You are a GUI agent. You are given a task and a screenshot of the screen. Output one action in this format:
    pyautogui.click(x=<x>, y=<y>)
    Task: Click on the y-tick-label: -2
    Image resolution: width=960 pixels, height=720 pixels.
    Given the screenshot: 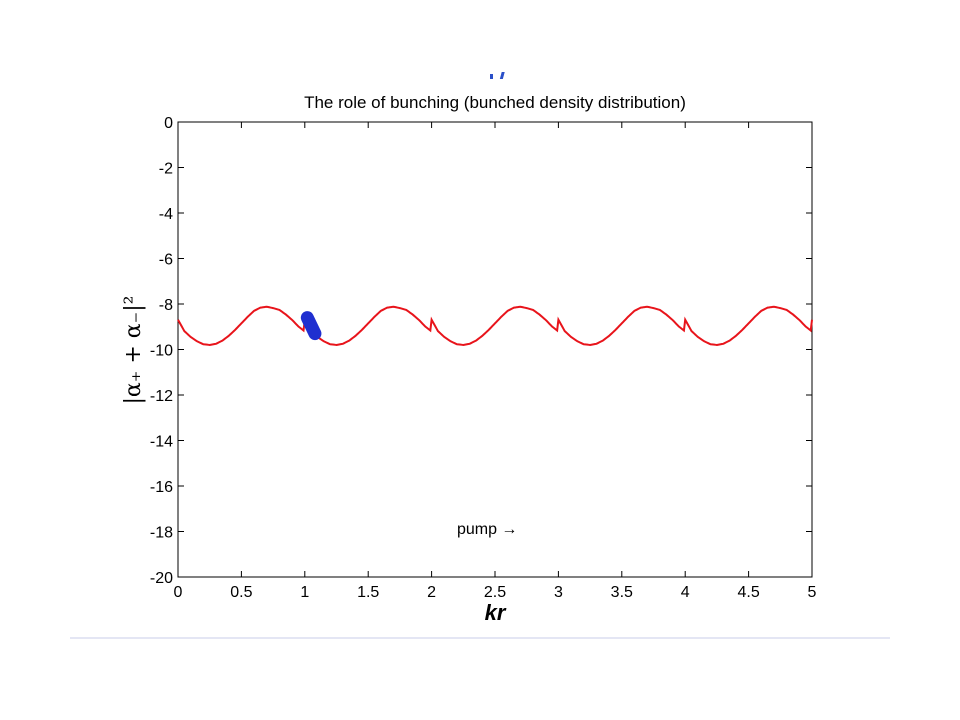 What is the action you would take?
    pyautogui.click(x=166, y=169)
    